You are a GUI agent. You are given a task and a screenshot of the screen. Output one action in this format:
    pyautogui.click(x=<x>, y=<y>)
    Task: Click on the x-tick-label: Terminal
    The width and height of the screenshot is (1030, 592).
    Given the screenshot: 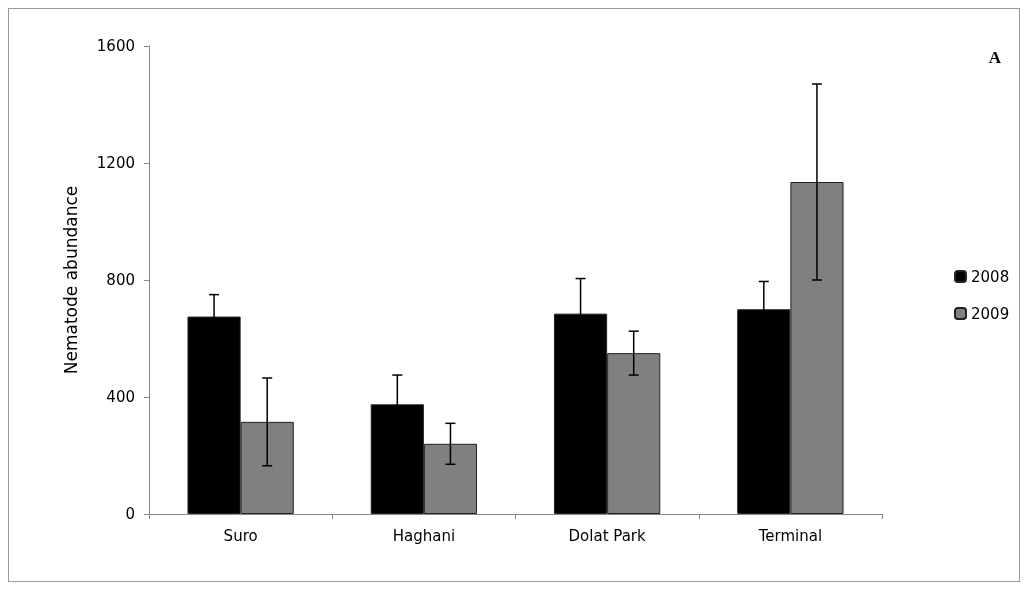 What is the action you would take?
    pyautogui.click(x=790, y=535)
    